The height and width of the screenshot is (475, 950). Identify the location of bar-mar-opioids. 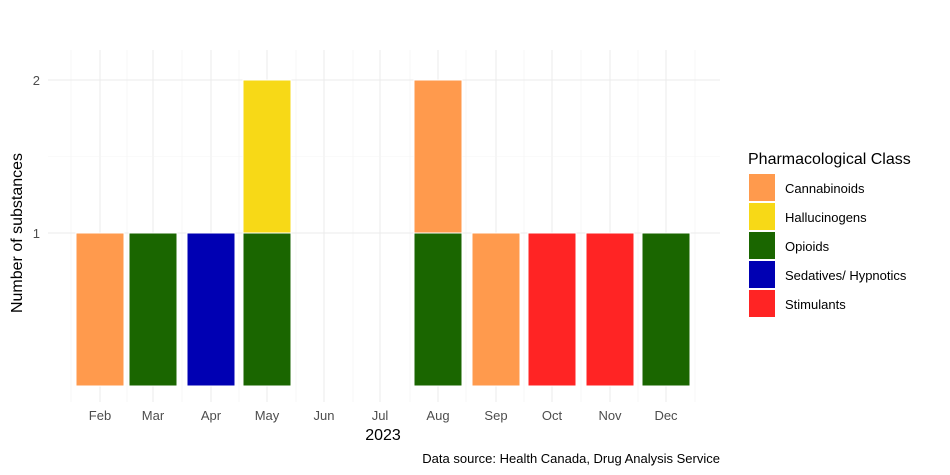
(153, 309).